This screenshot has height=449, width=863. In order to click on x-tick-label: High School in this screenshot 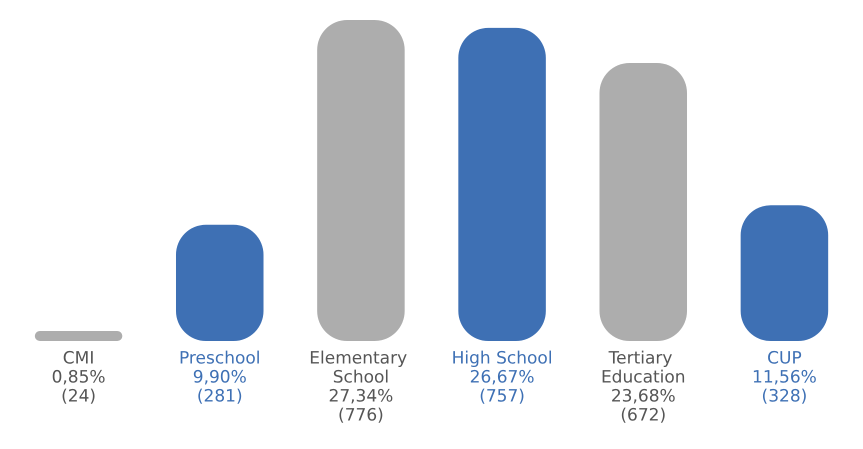, I will do `click(502, 358)`.